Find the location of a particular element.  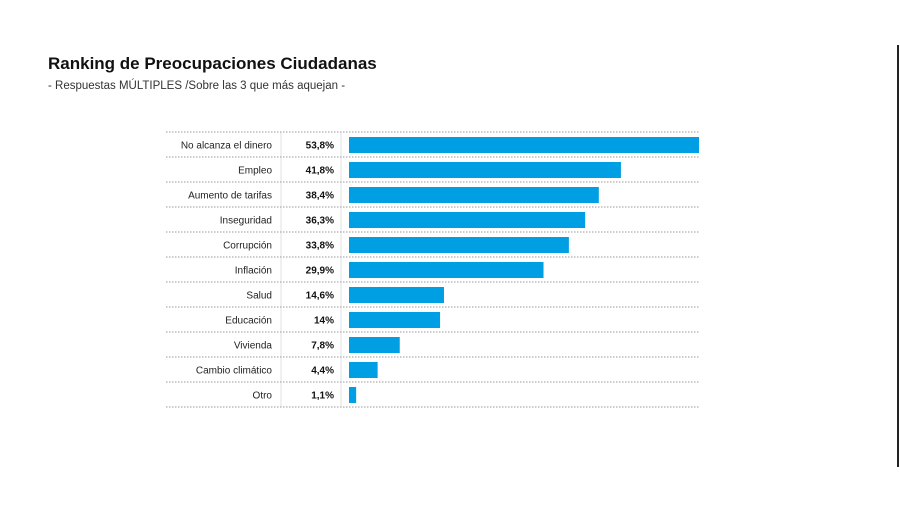

value-label: 33,8% is located at coordinates (320, 246).